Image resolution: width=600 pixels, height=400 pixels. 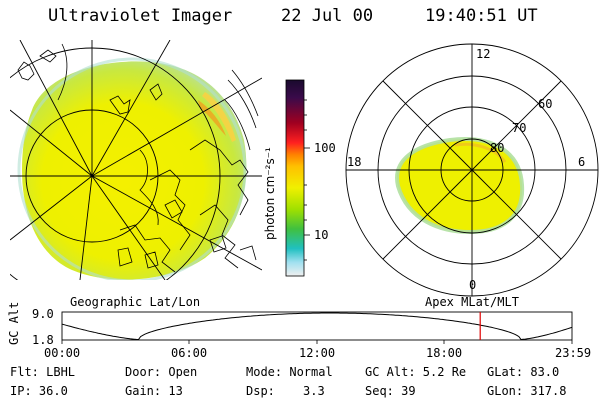 I want to click on mlt-6-label: 6, so click(x=582, y=162).